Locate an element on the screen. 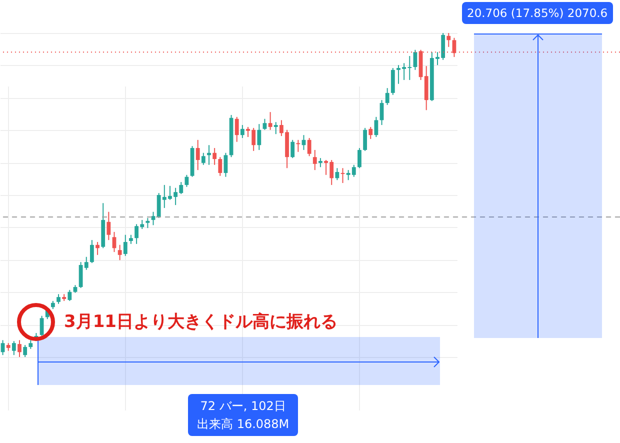 This screenshot has height=443, width=620. text: 出来高 16.088M is located at coordinates (243, 424).